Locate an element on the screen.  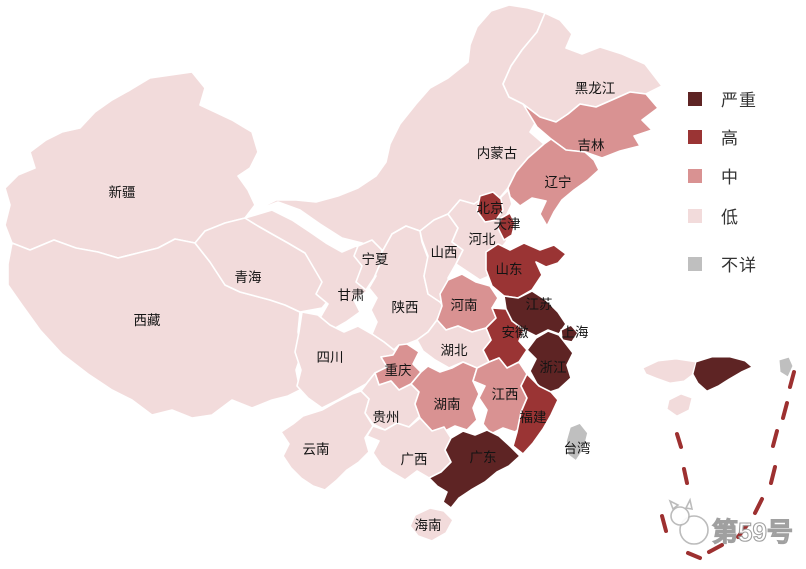
province-label-liaoning: 辽宁 is located at coordinates (558, 182).